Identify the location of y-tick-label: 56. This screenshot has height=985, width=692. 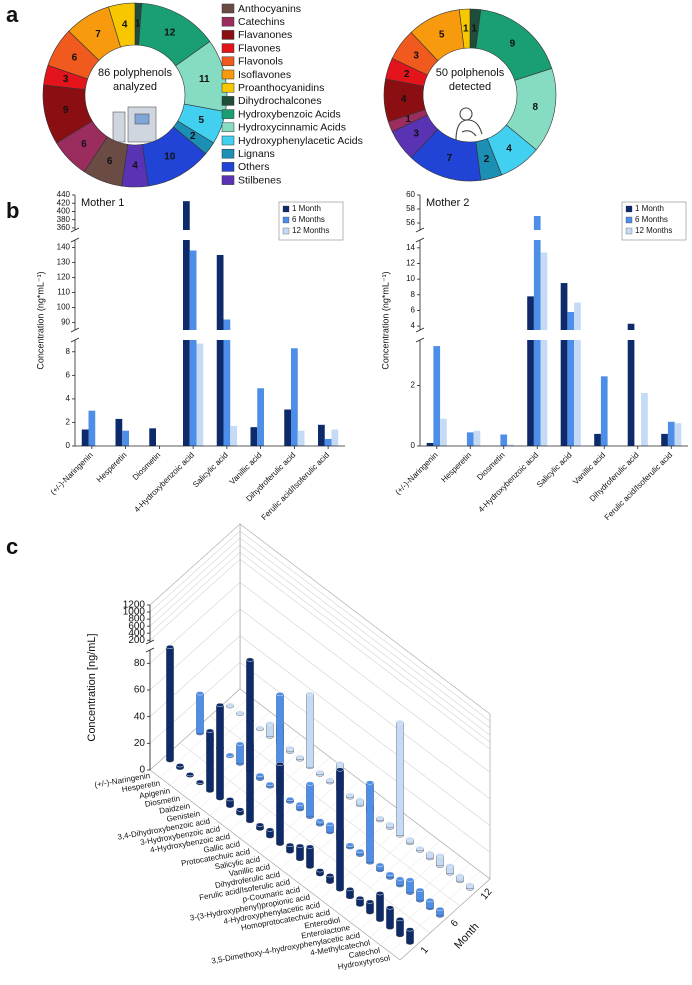
(410, 222).